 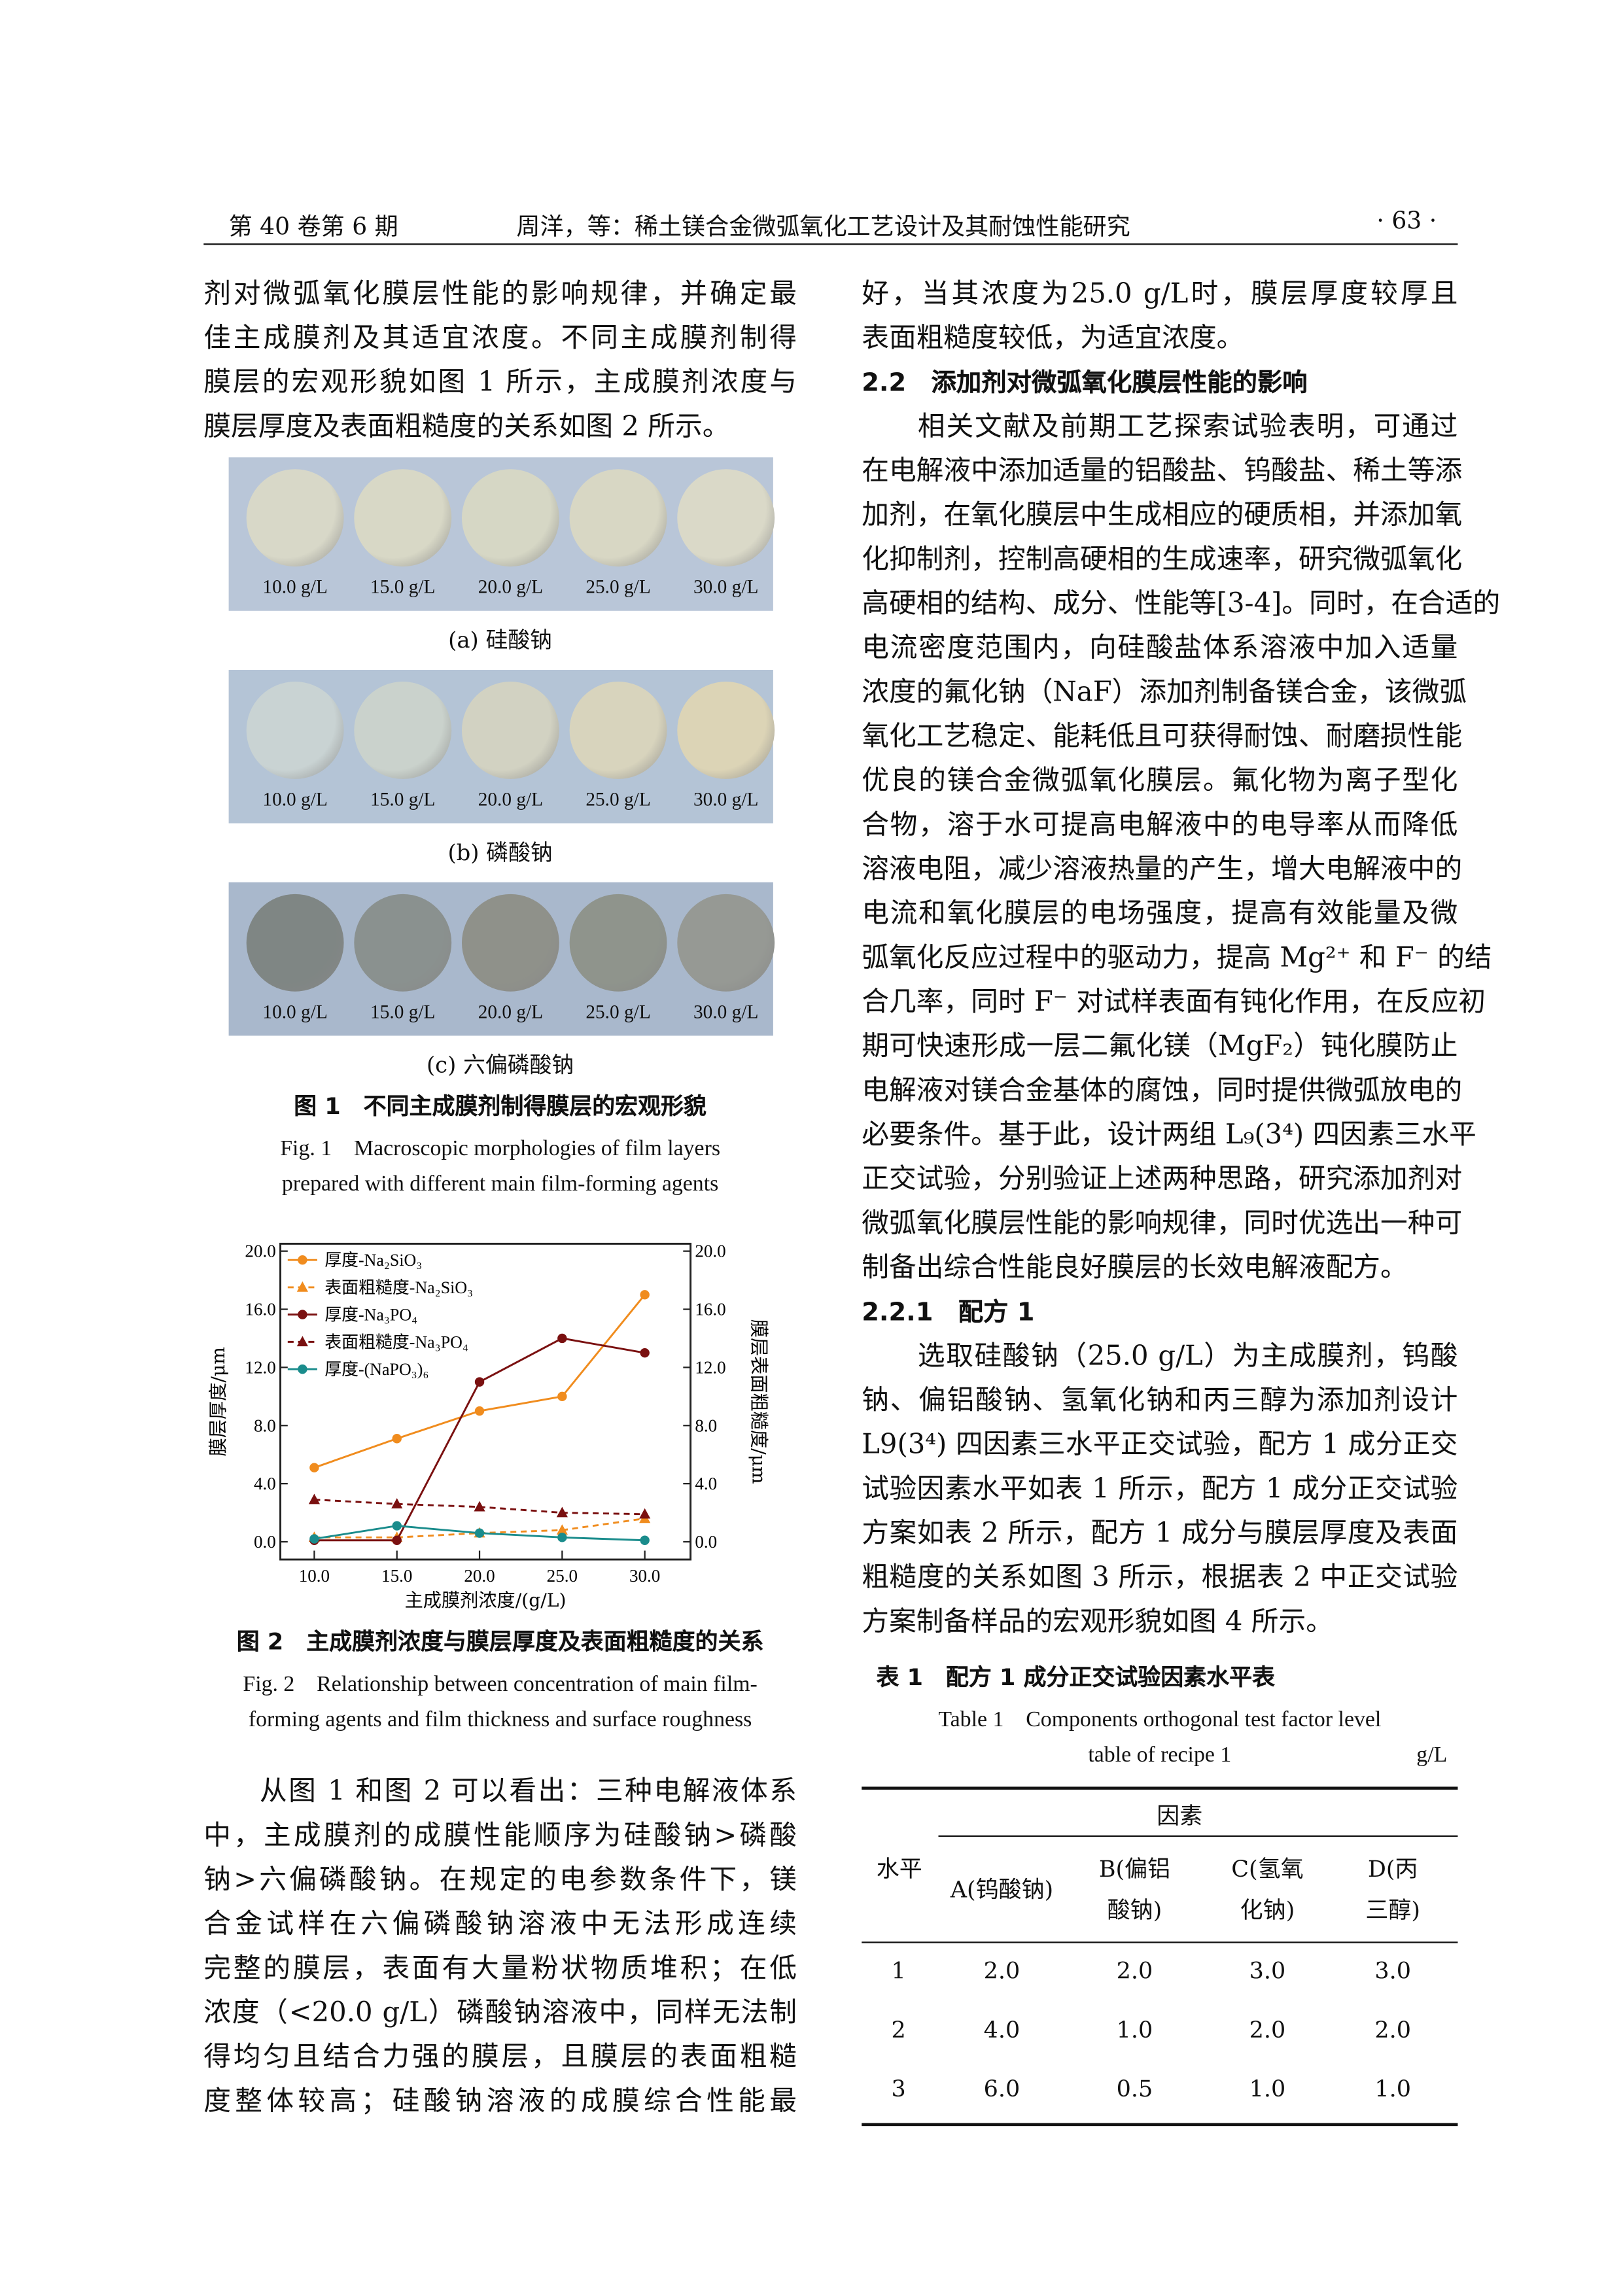 What do you see at coordinates (1097, 1622) in the screenshot?
I see `text-line: 方案制备样品的宏观形貌如图 4 所示。` at bounding box center [1097, 1622].